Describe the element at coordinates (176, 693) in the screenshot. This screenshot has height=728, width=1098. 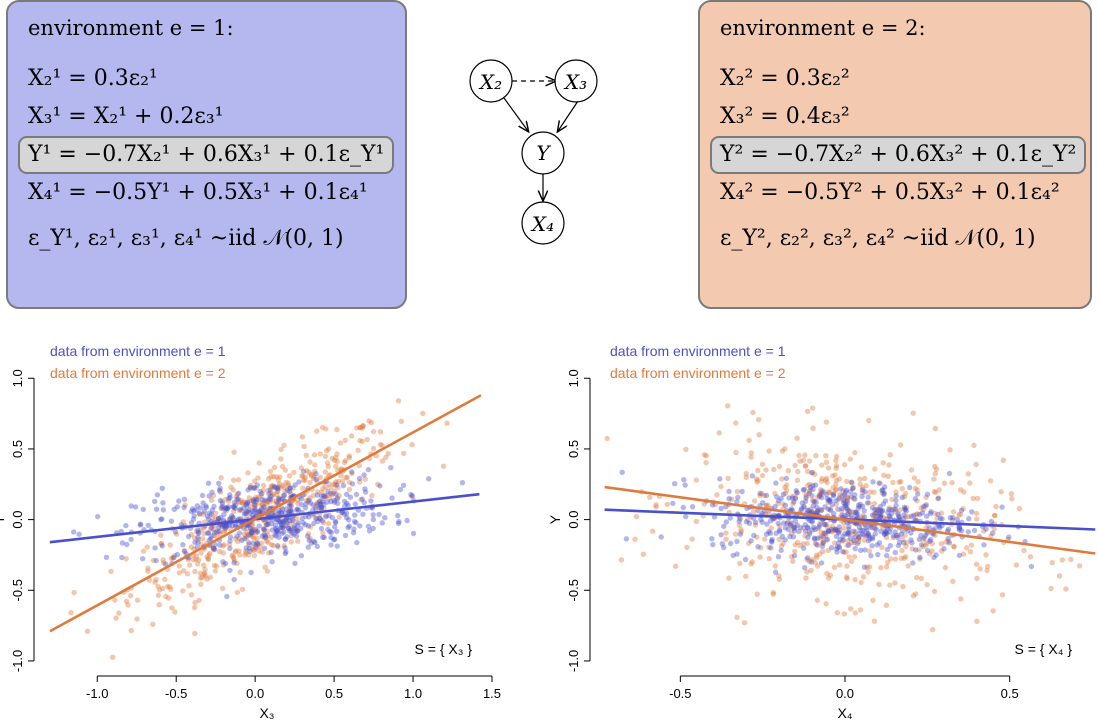
I see `x-tick-label: -0.5` at that location.